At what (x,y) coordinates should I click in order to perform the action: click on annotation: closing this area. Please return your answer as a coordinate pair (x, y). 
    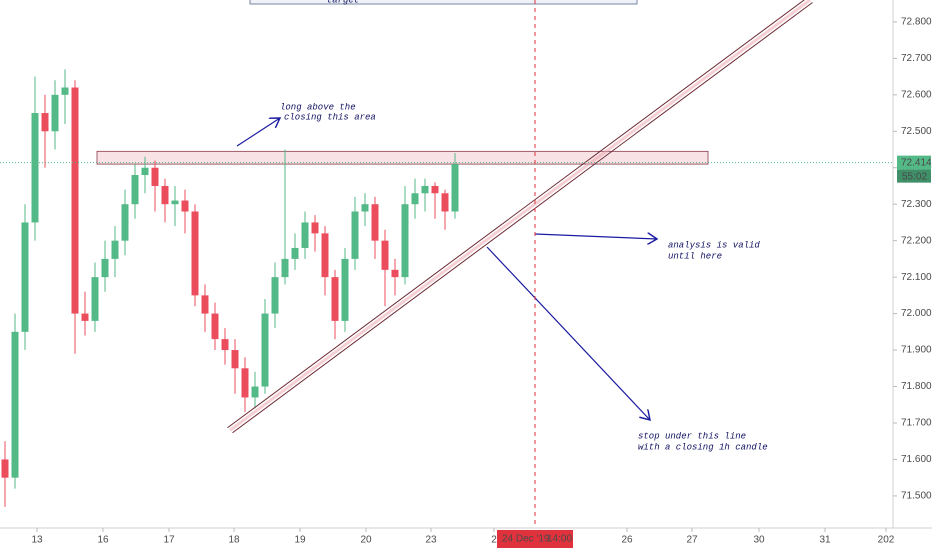
    Looking at the image, I should click on (330, 117).